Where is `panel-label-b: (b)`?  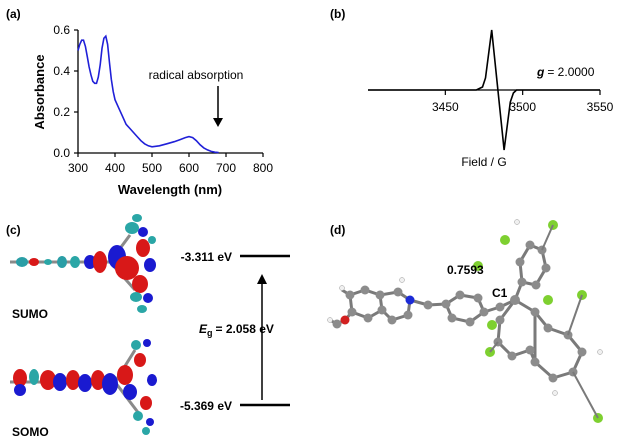
panel-label-b: (b) is located at coordinates (337, 14).